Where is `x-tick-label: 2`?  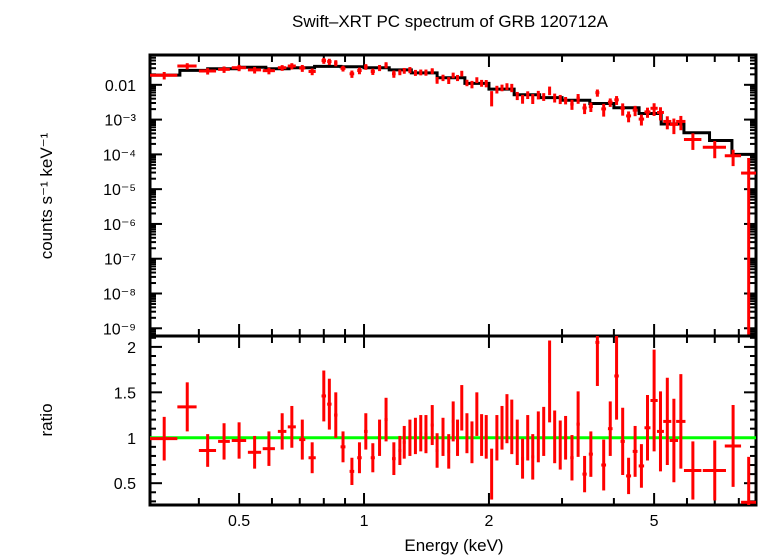
x-tick-label: 2 is located at coordinates (489, 521).